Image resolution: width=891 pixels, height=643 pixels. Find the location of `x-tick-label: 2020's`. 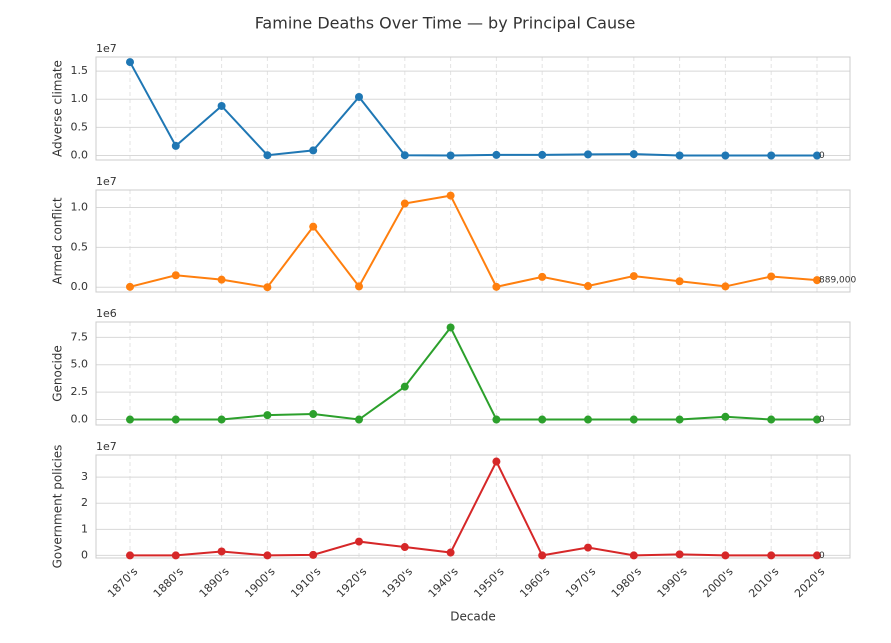

x-tick-label: 2020's is located at coordinates (809, 582).